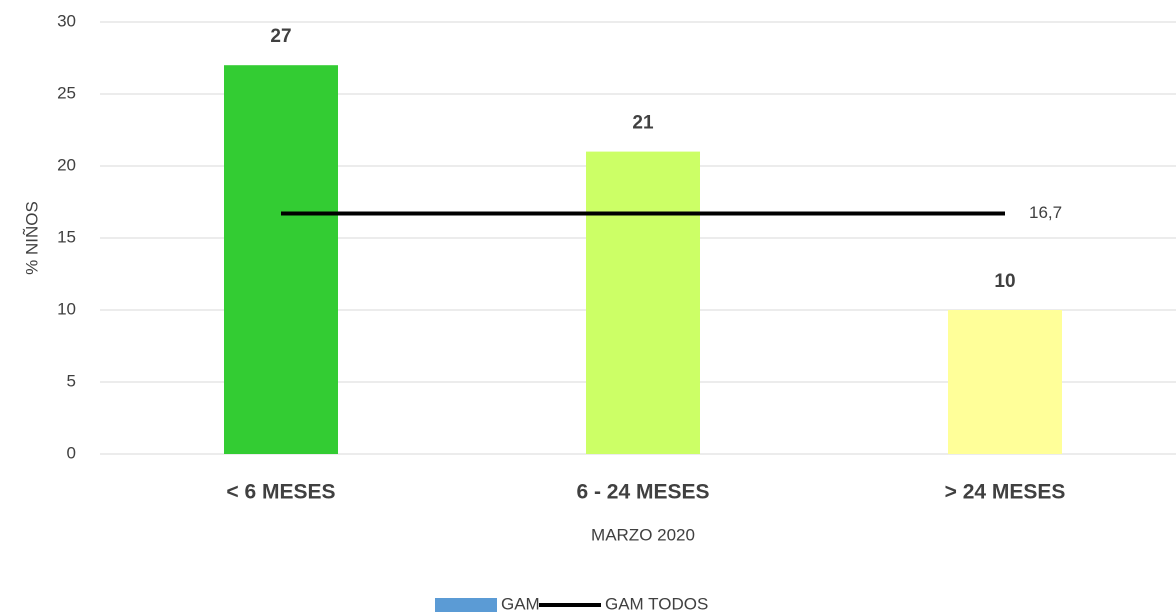  What do you see at coordinates (66, 236) in the screenshot?
I see `y-tick-label: 15` at bounding box center [66, 236].